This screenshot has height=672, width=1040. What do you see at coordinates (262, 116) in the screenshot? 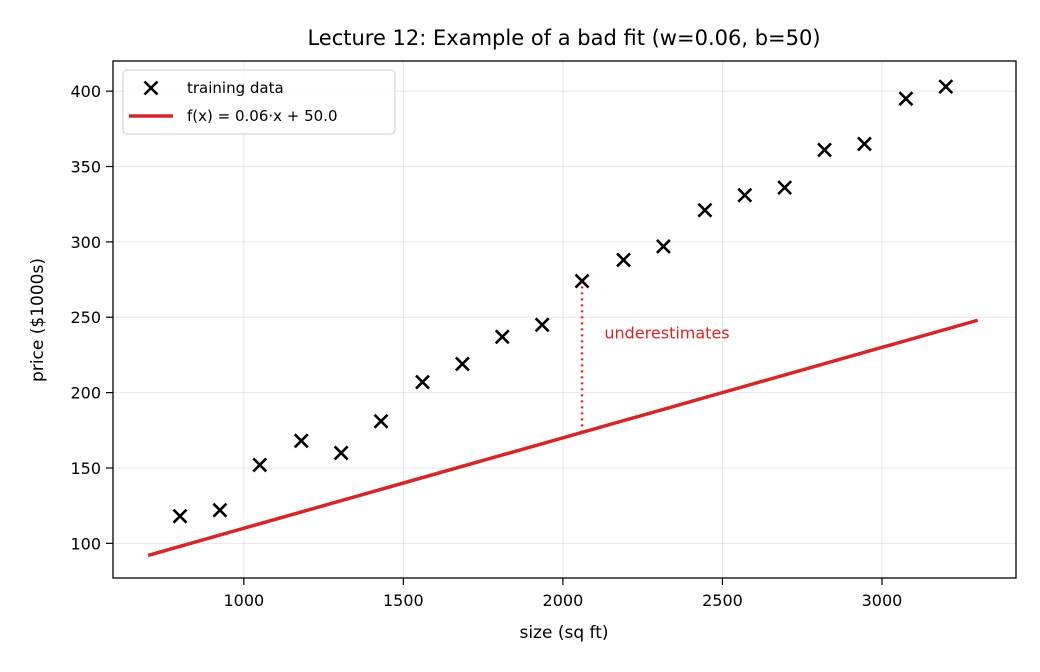
I see `legend-label-line: f(x) = 0.06·x + 50.0` at bounding box center [262, 116].